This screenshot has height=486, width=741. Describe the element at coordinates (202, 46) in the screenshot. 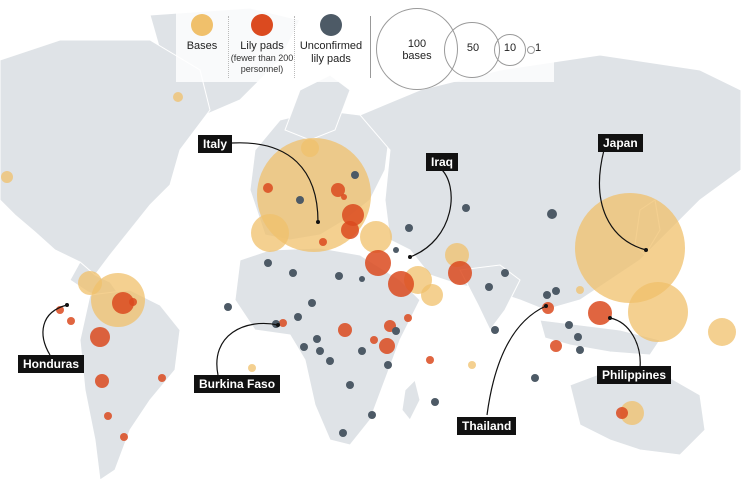

I see `legend-bases-label: Bases` at that location.